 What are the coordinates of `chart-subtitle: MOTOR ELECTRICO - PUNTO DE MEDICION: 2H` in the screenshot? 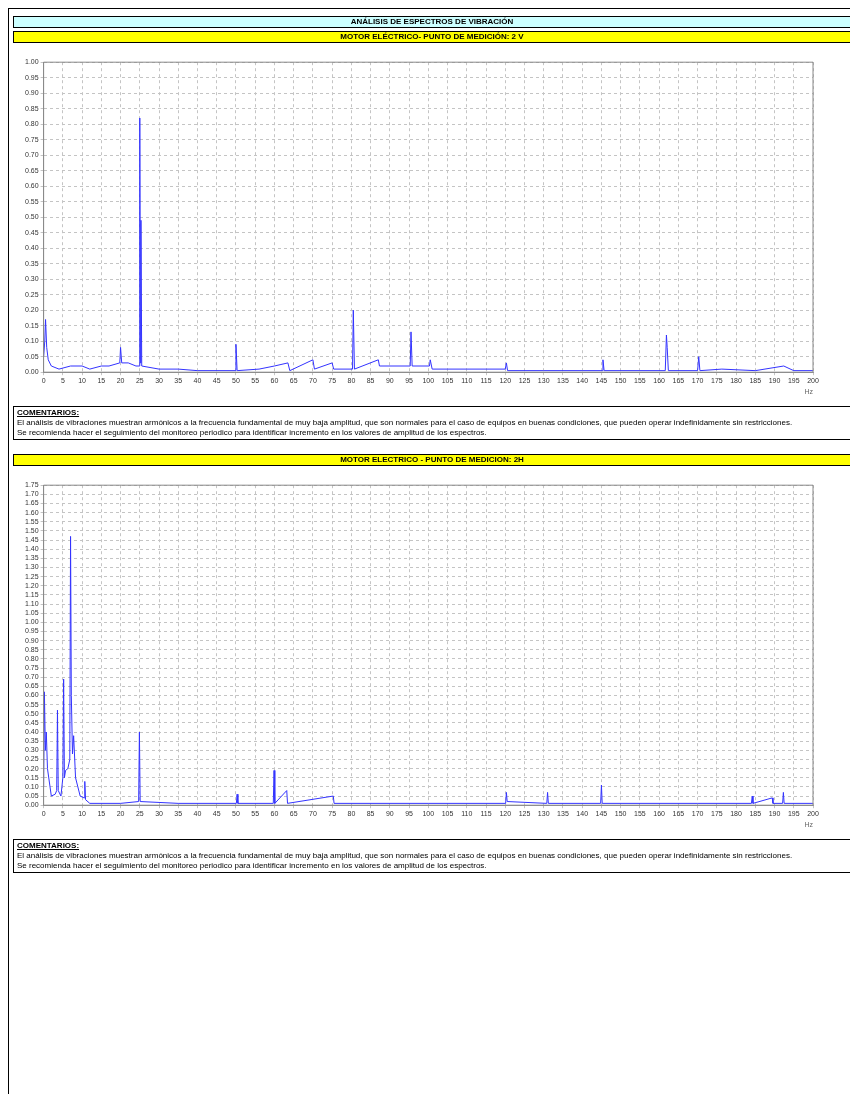 It's located at (431, 460).